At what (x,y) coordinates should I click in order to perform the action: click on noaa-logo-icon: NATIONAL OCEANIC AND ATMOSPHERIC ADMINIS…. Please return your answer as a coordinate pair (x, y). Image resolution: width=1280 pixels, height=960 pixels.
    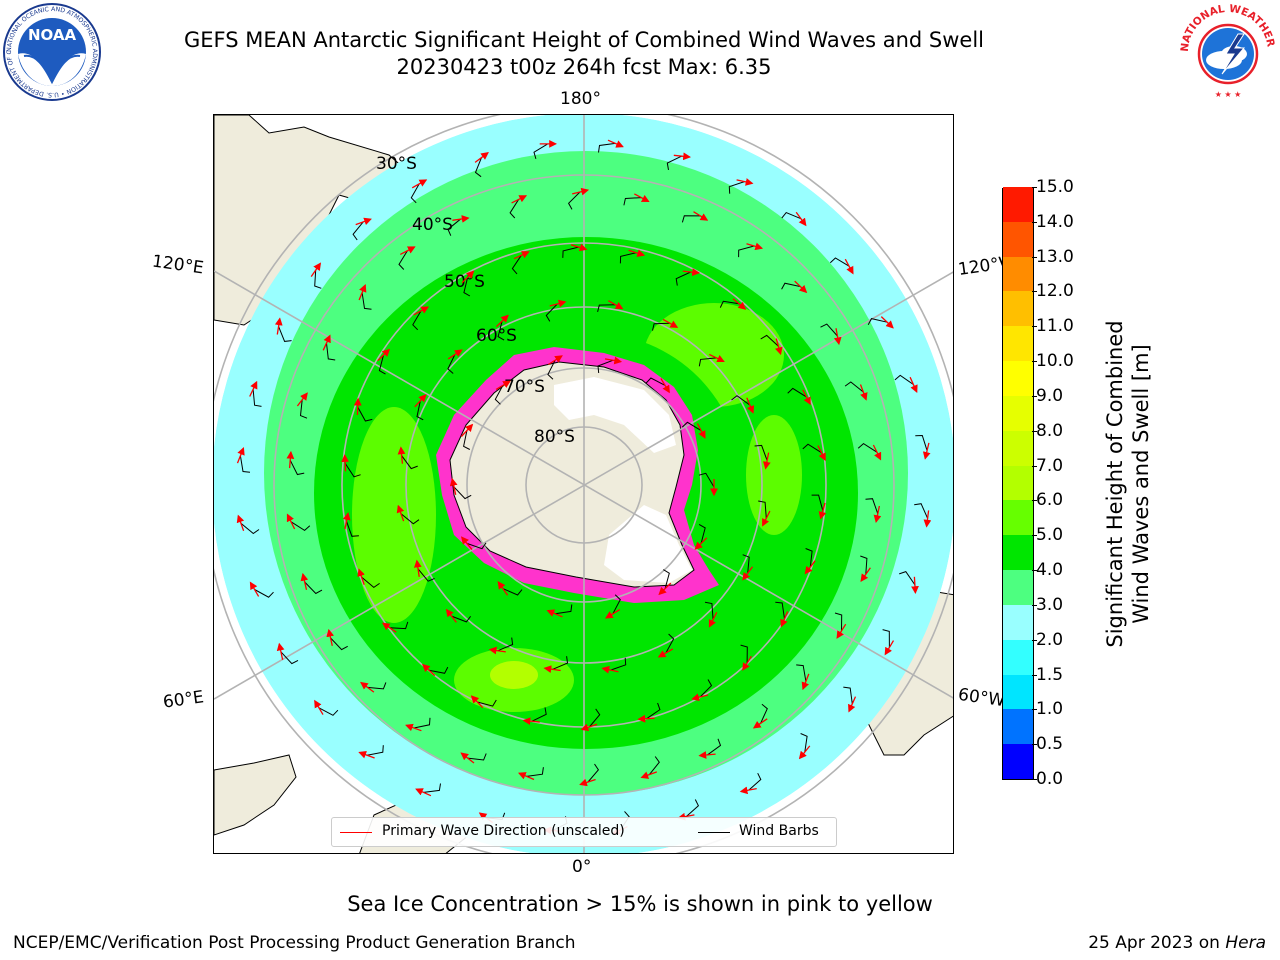
    Looking at the image, I should click on (51, 51).